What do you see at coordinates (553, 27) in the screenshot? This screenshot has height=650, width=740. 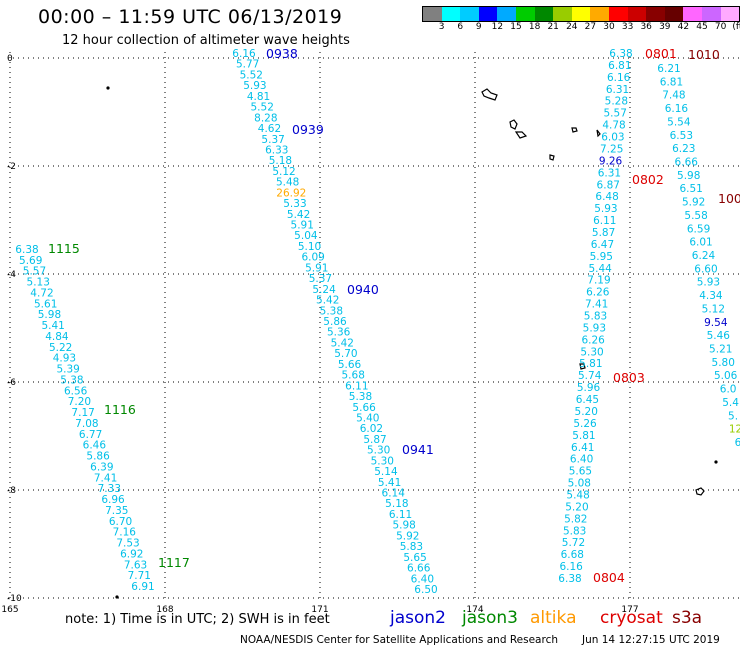 I see `colorbar-label: 21` at bounding box center [553, 27].